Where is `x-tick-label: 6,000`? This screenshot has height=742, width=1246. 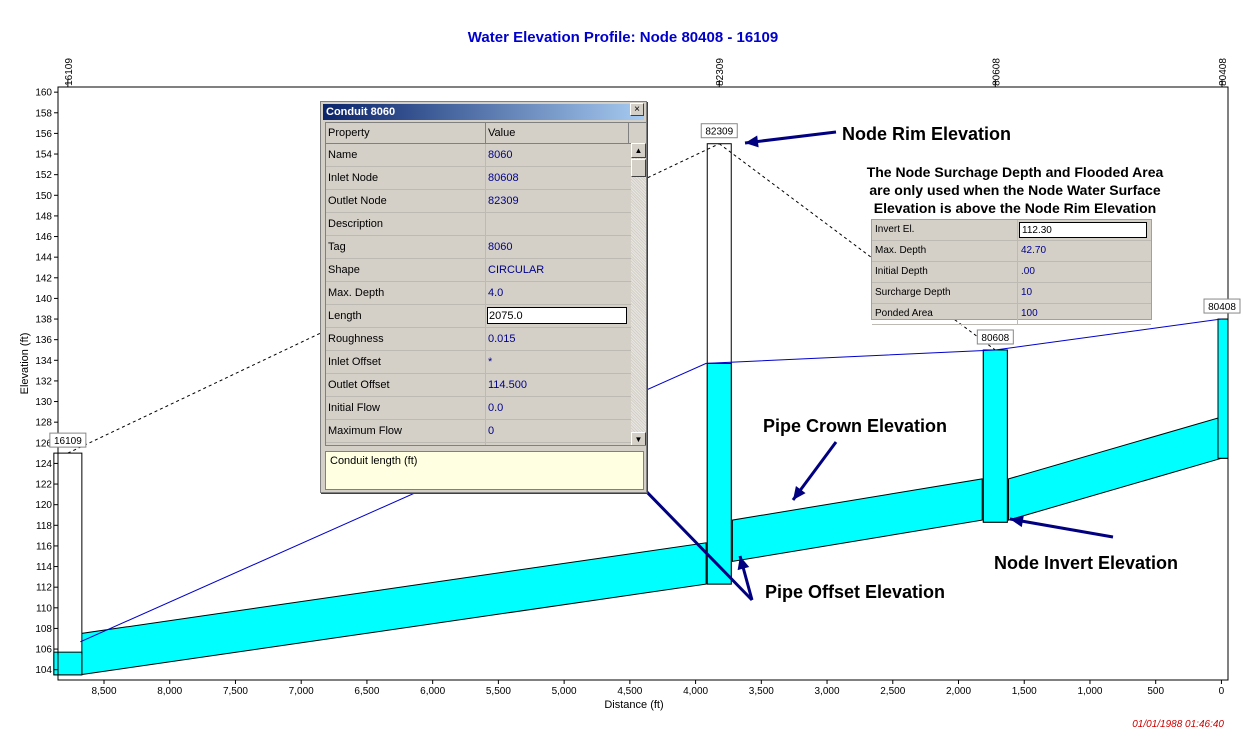 x-tick-label: 6,000 is located at coordinates (432, 691).